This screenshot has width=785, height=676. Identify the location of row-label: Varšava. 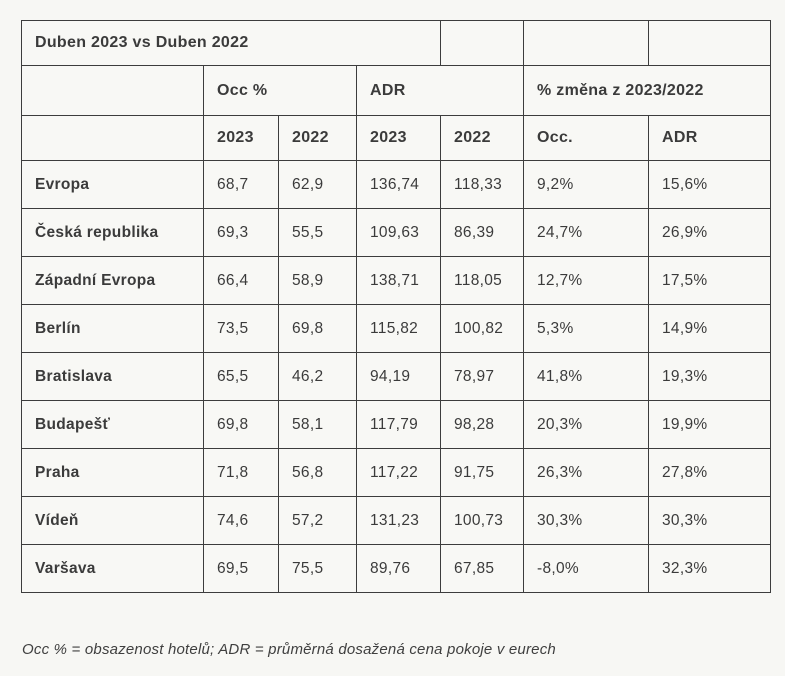
(112, 568).